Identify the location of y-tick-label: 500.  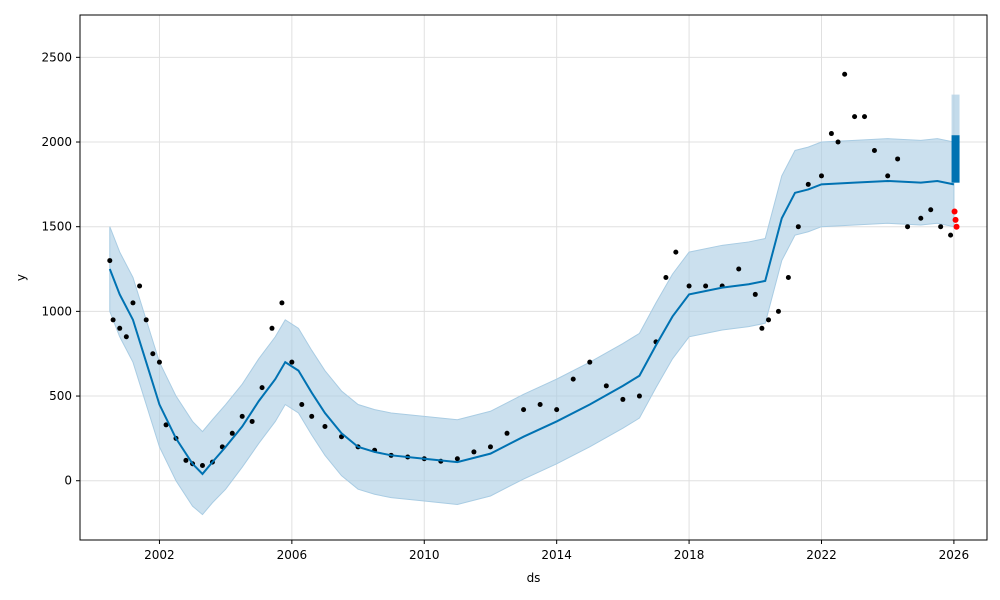
(60, 396).